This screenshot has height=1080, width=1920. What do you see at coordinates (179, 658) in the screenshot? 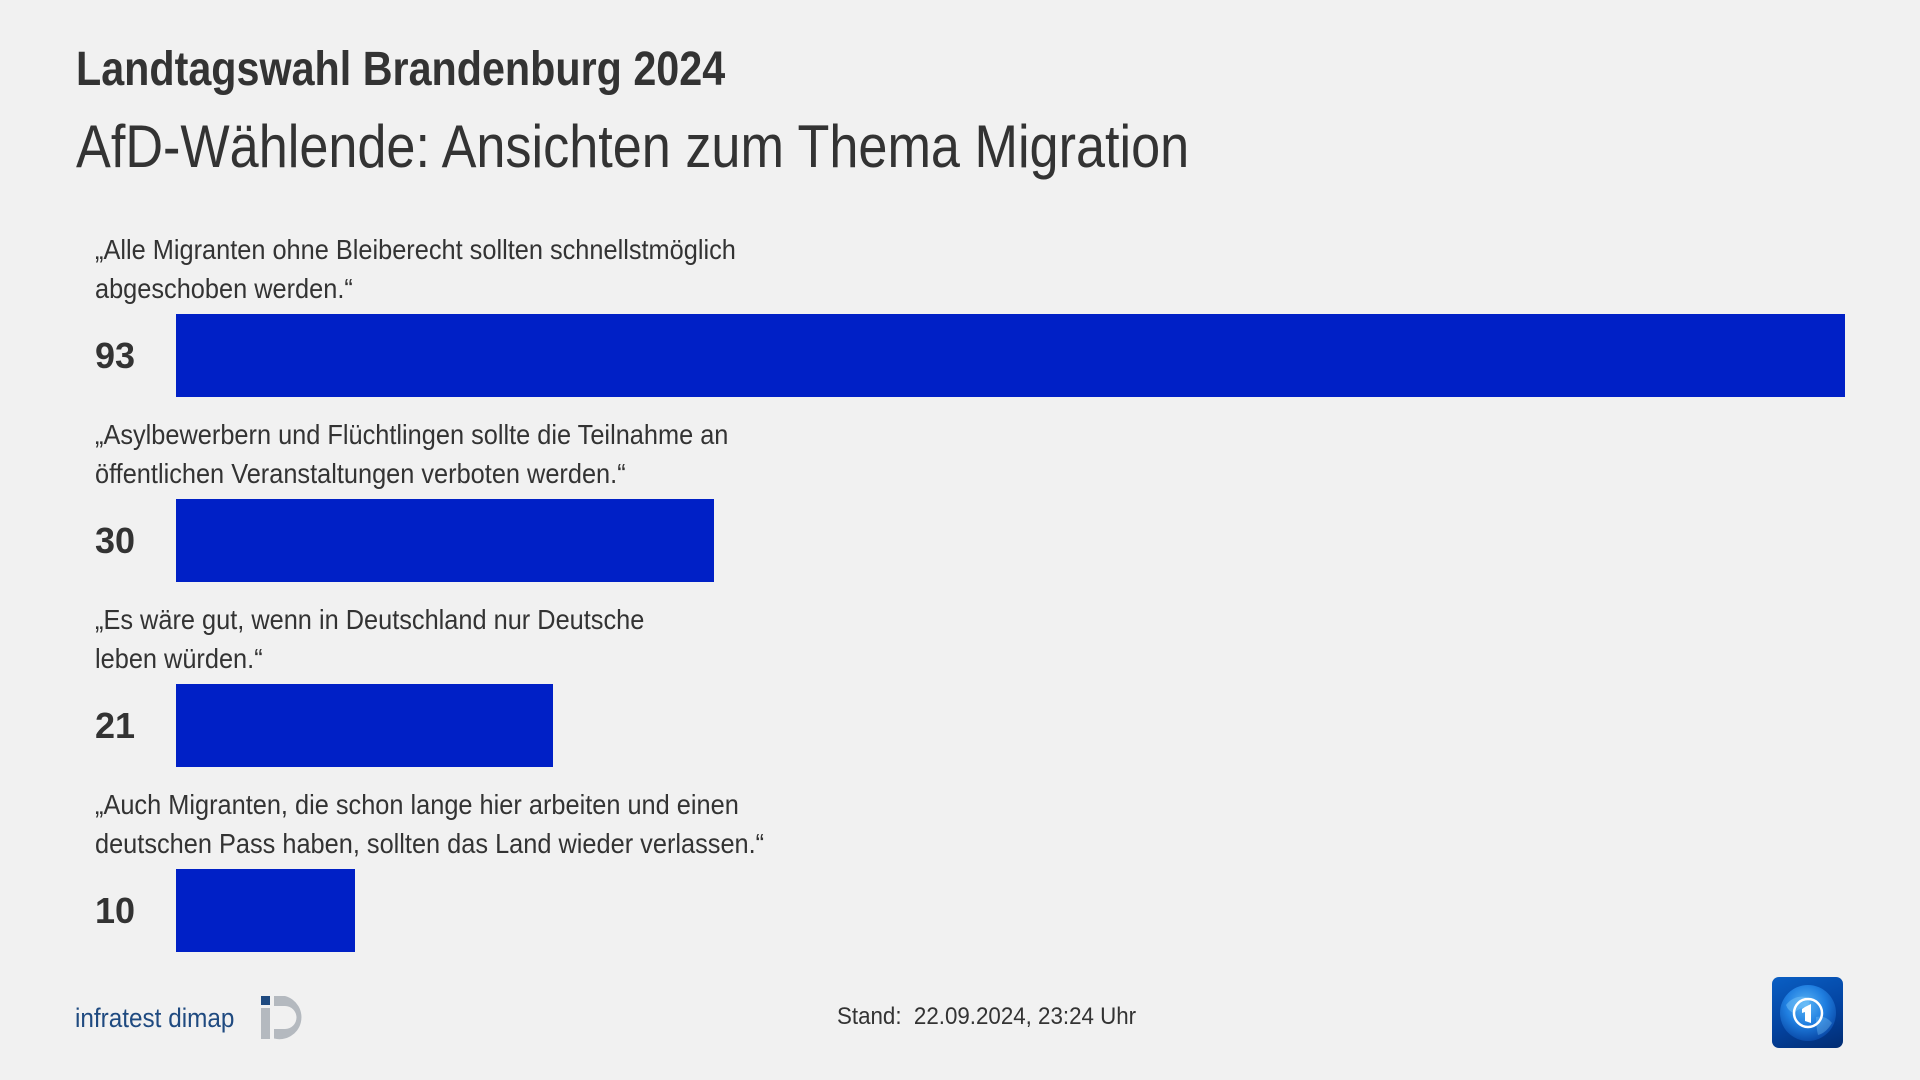
I see `question-line: leben würden.“` at bounding box center [179, 658].